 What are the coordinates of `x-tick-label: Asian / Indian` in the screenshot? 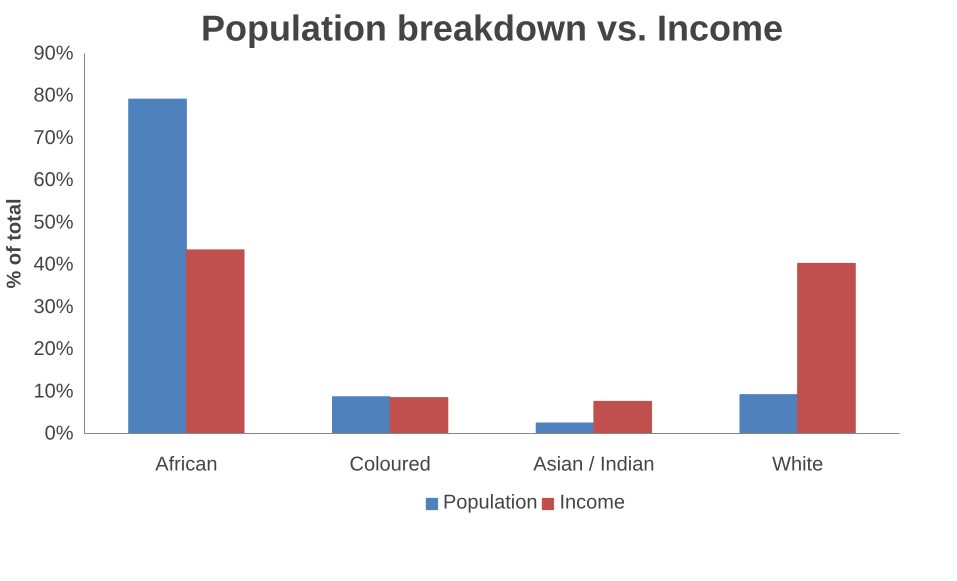 It's located at (593, 465).